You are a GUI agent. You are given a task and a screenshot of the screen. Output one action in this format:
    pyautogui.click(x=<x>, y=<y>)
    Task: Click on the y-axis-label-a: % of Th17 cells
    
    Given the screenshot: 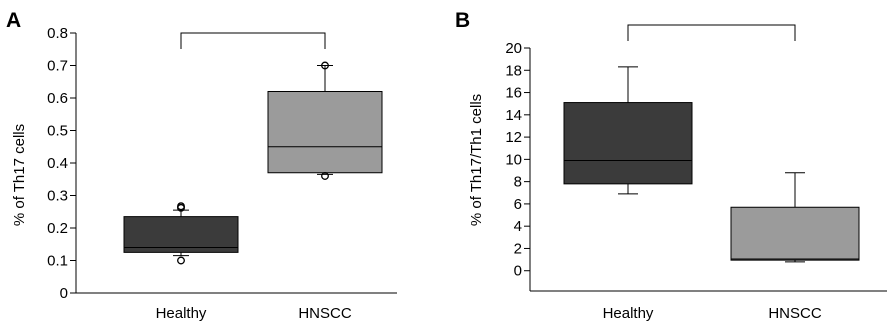 What is the action you would take?
    pyautogui.click(x=19, y=175)
    